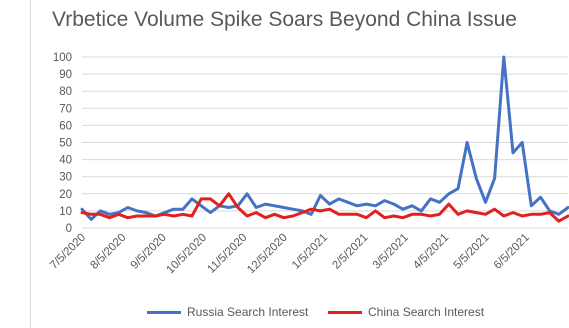 The height and width of the screenshot is (328, 569). Describe the element at coordinates (69, 229) in the screenshot. I see `y-tick-label: 0` at that location.